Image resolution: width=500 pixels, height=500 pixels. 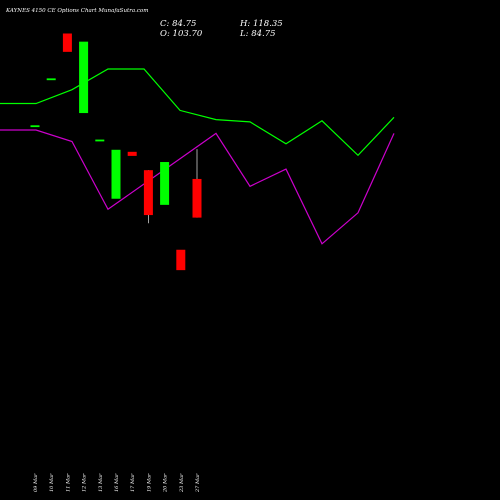 What do you see at coordinates (166, 483) in the screenshot?
I see `x-tick-label: 20 Mar` at bounding box center [166, 483].